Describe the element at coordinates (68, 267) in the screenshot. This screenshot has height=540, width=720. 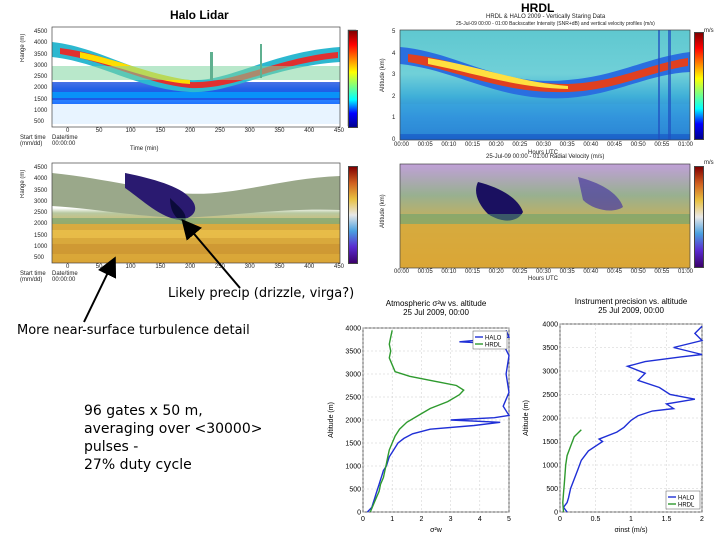
I see `halo-bottom-x-tick: 0` at that location.